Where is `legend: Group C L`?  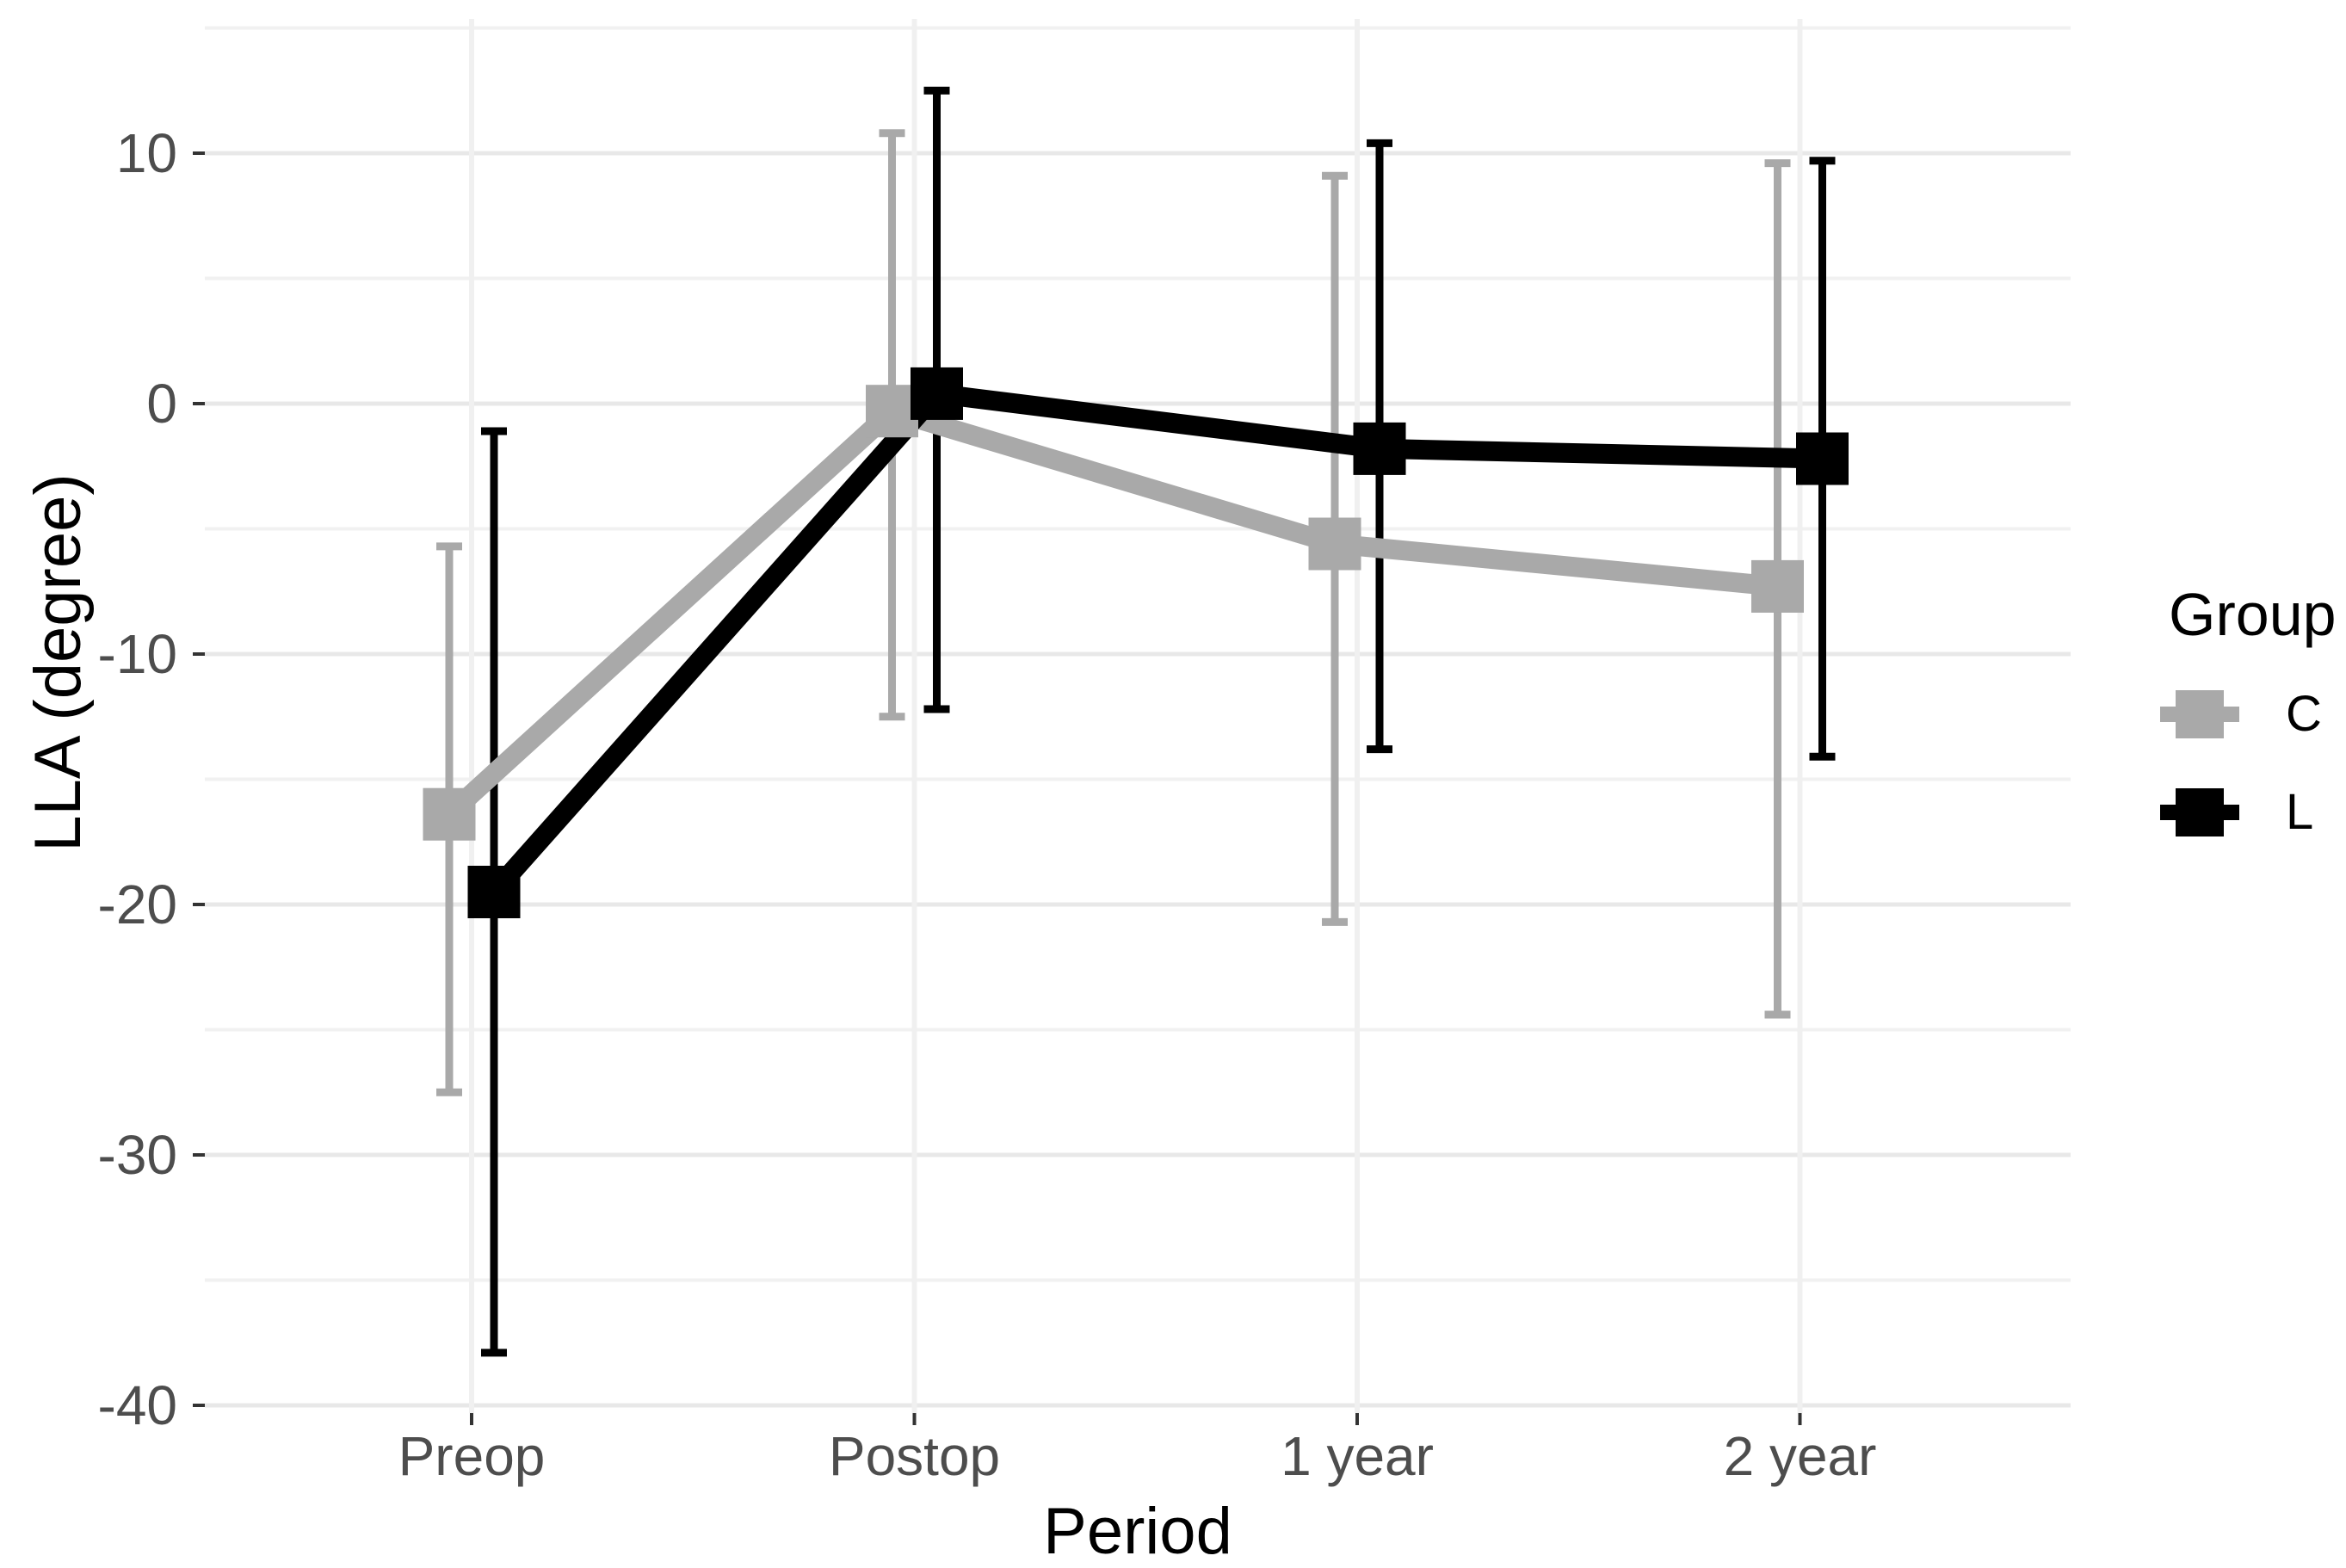
legend: Group C L is located at coordinates (2251, 712).